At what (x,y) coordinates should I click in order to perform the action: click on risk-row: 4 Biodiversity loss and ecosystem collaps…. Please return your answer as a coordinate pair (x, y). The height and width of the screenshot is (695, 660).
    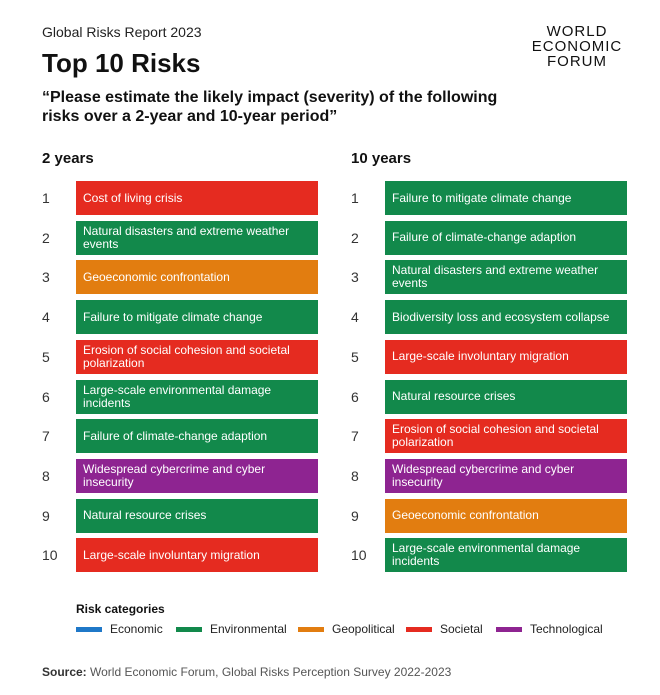
    Looking at the image, I should click on (491, 317).